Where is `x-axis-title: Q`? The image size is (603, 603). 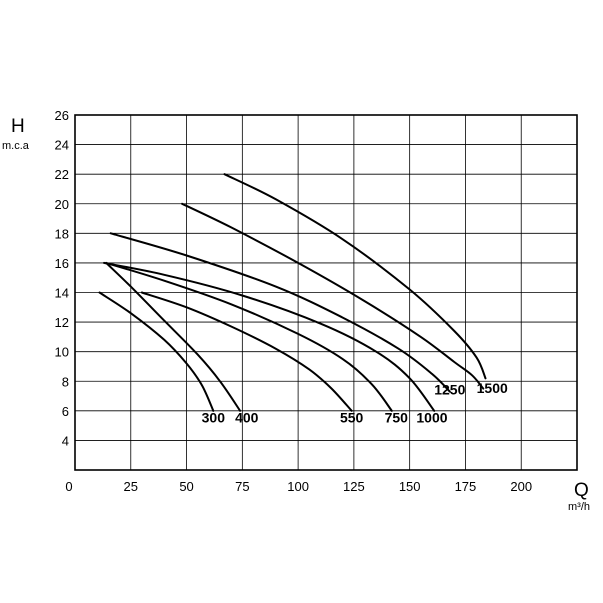
x-axis-title: Q is located at coordinates (581, 490).